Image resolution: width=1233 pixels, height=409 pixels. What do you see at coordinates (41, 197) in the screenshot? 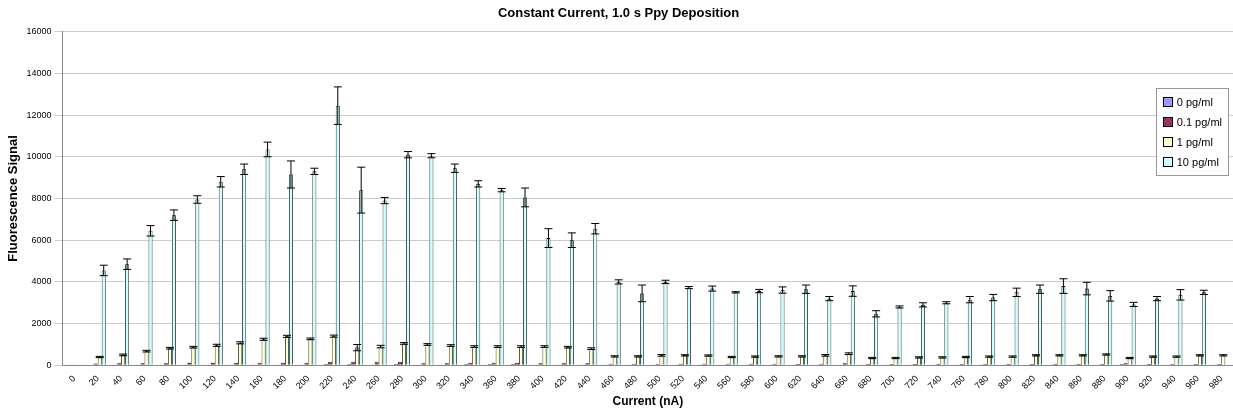
I see `y-tick-label: 8000` at bounding box center [41, 197].